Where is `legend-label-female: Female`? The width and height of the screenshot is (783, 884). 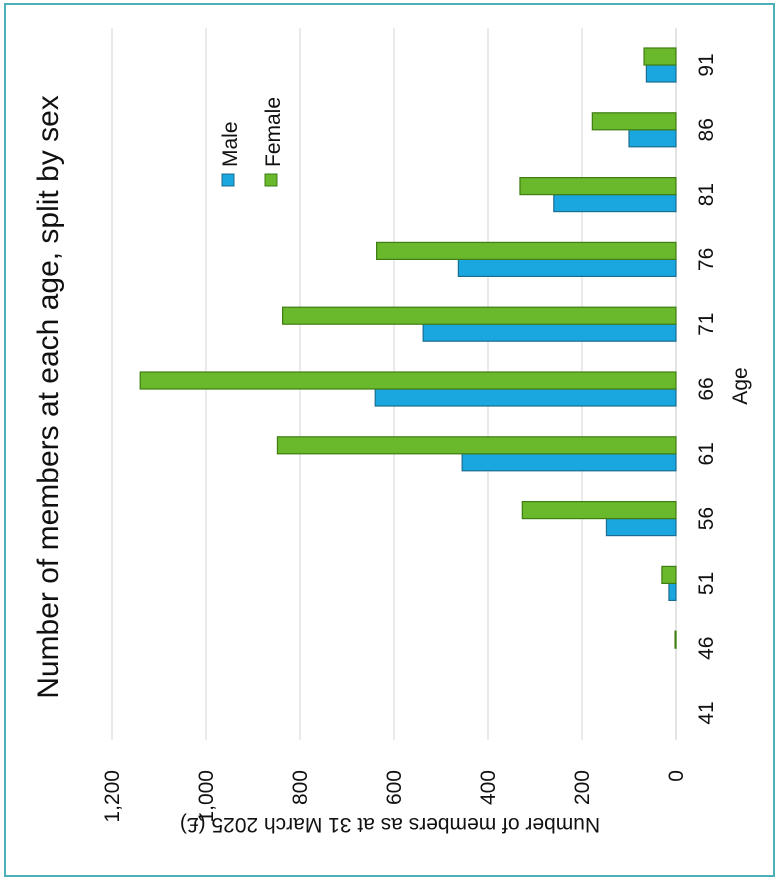
legend-label-female: Female is located at coordinates (273, 132).